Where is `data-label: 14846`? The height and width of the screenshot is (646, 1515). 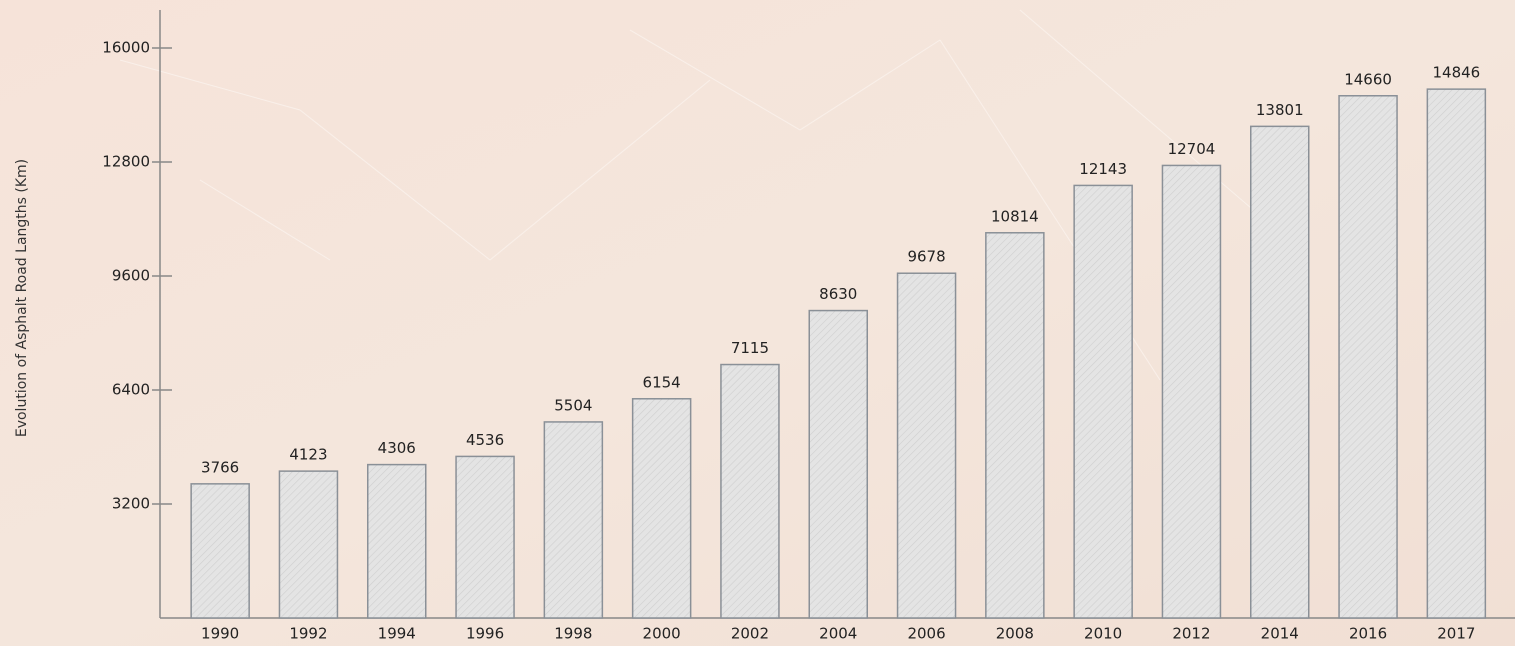 data-label: 14846 is located at coordinates (1456, 73).